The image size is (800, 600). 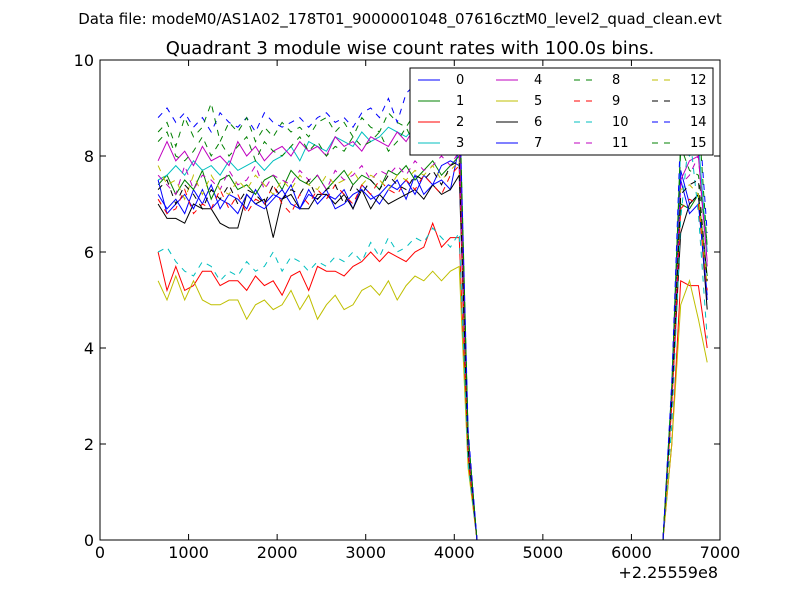 What do you see at coordinates (542, 552) in the screenshot?
I see `x-tick-label: 5000` at bounding box center [542, 552].